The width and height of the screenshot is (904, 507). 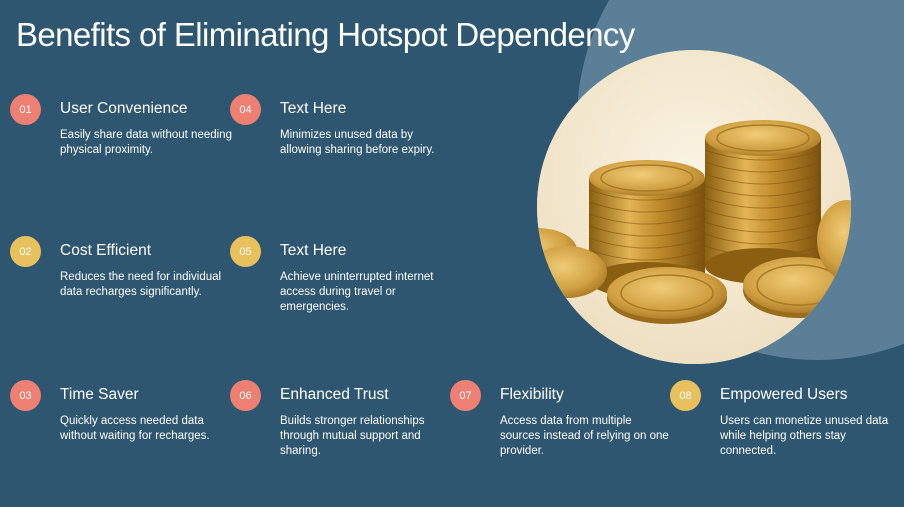 What do you see at coordinates (784, 394) in the screenshot?
I see `benefit-title: Empowered Users` at bounding box center [784, 394].